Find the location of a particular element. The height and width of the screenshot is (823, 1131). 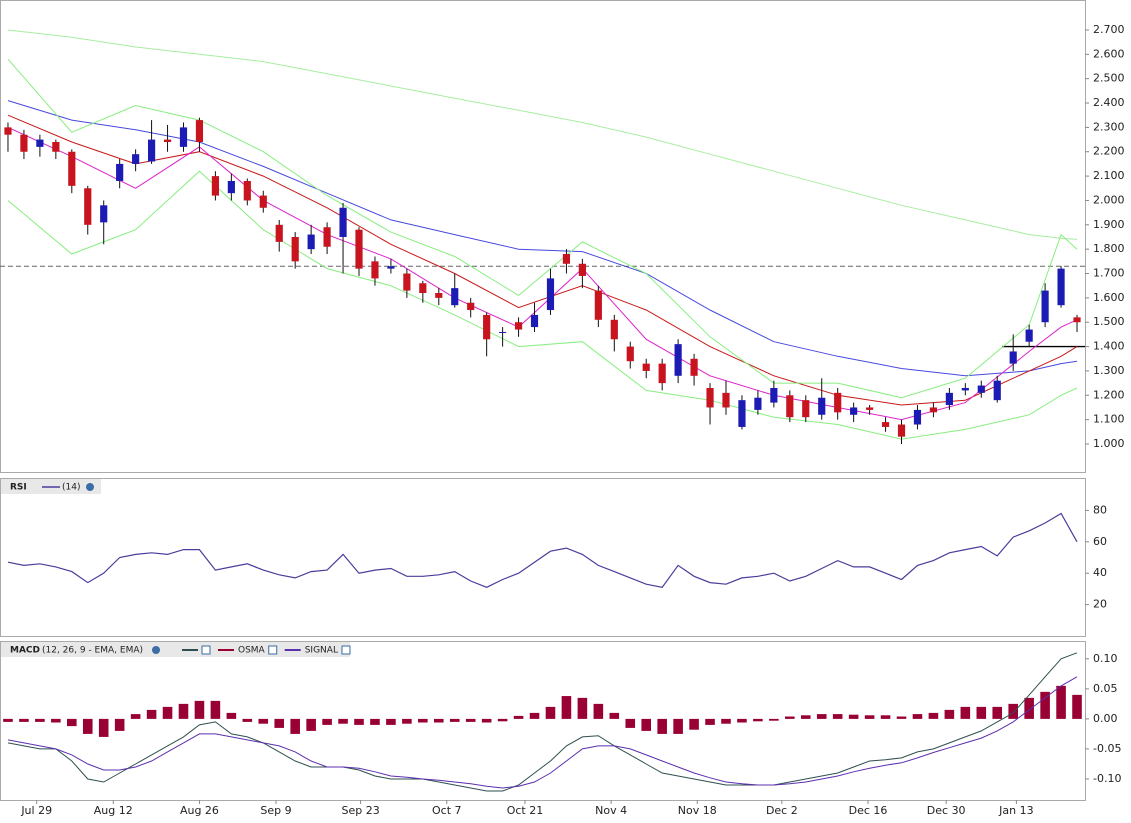

legend-label: OSMA is located at coordinates (252, 651).